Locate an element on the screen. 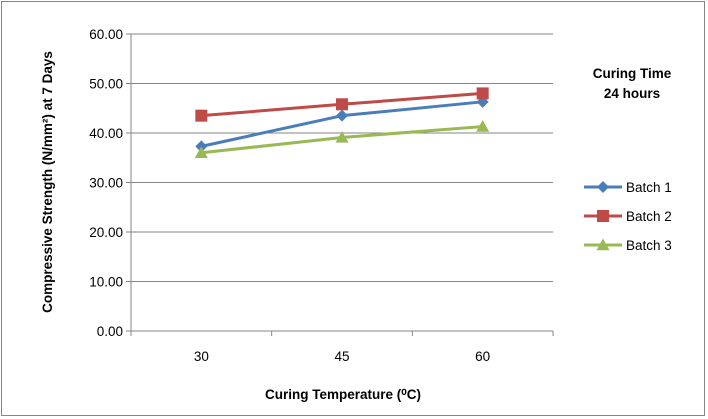 The image size is (708, 419). x-tick-label: 45 is located at coordinates (341, 356).